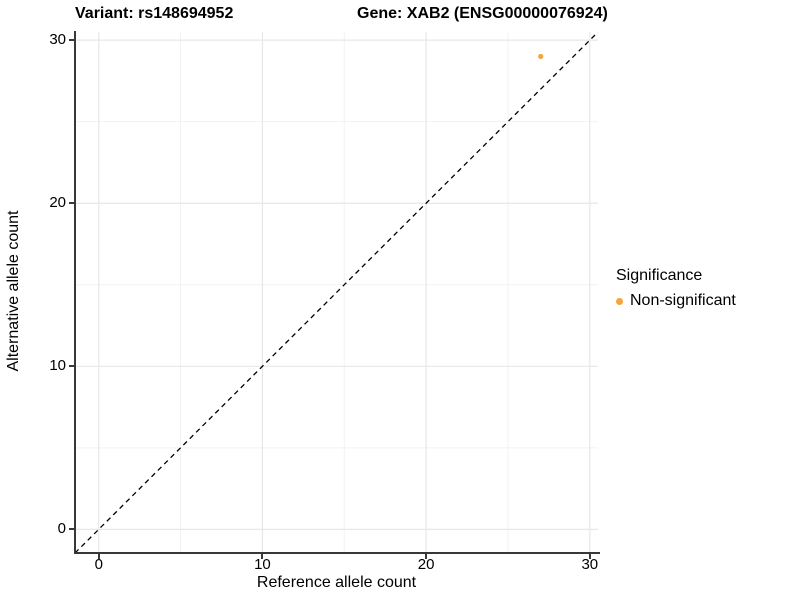 This screenshot has height=600, width=800. What do you see at coordinates (541, 56) in the screenshot?
I see `data-point` at bounding box center [541, 56].